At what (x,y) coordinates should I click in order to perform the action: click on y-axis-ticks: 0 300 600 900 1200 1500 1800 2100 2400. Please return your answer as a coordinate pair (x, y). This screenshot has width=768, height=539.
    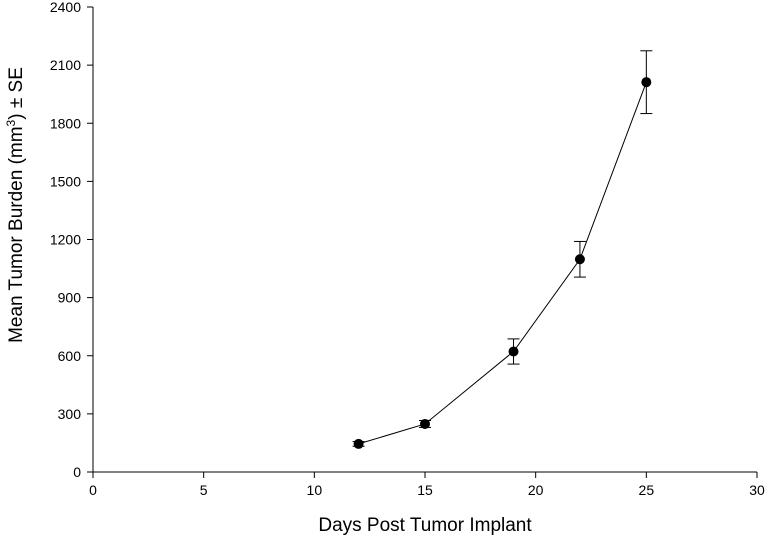
    Looking at the image, I should click on (71, 240).